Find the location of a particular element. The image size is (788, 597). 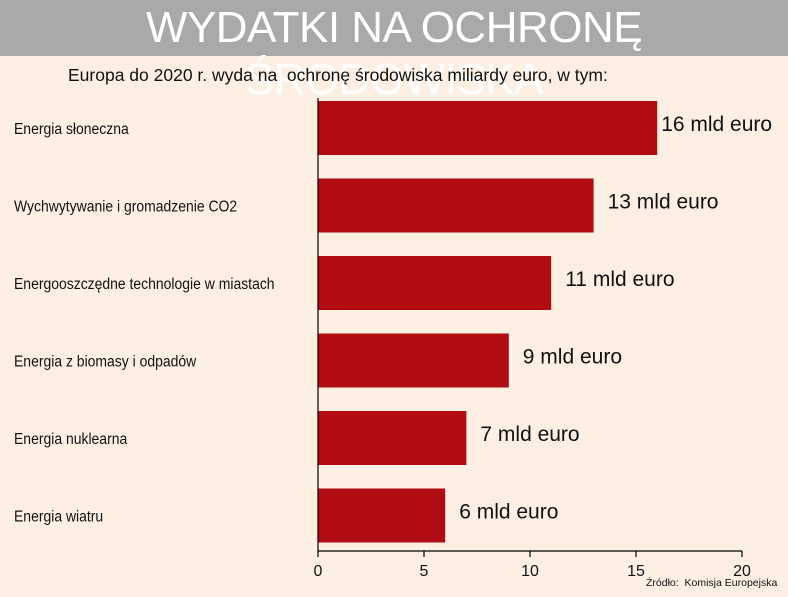

chart-title: WYDATKI NA OCHRONĘ ŚRODOWISKA is located at coordinates (394, 53).